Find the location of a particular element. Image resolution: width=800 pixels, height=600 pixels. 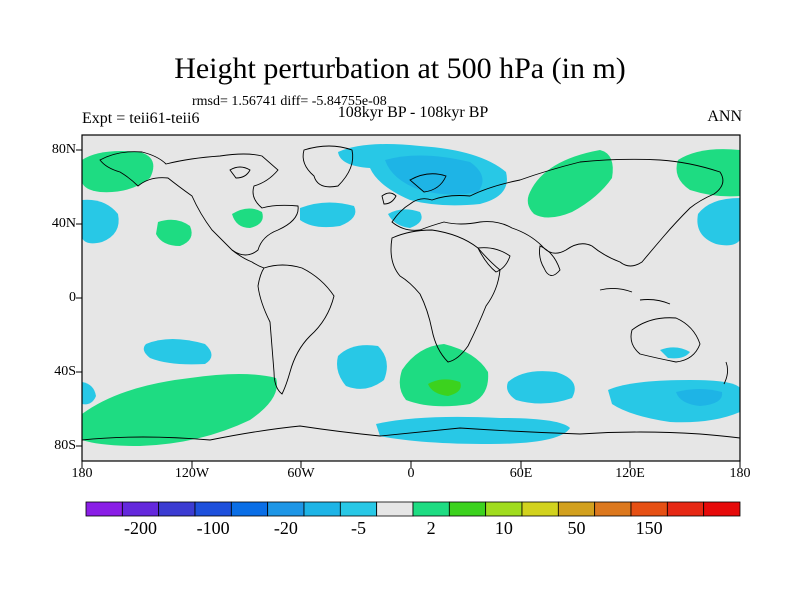

colorbar-label: 150 is located at coordinates (649, 528).